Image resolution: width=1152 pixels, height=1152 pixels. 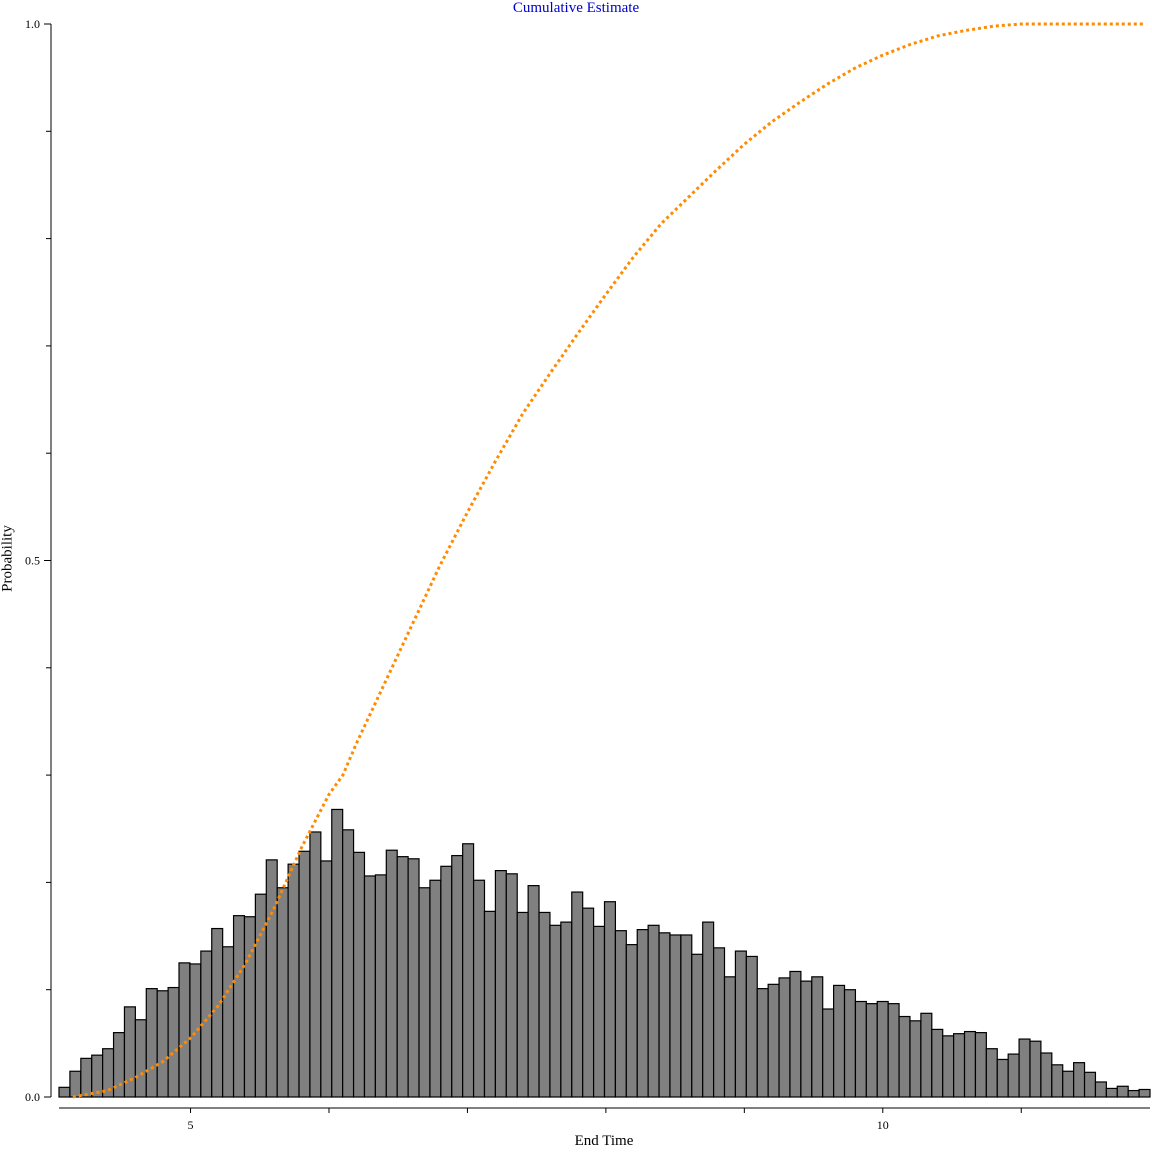 What do you see at coordinates (32, 561) in the screenshot?
I see `y-tick-label: 0.5` at bounding box center [32, 561].